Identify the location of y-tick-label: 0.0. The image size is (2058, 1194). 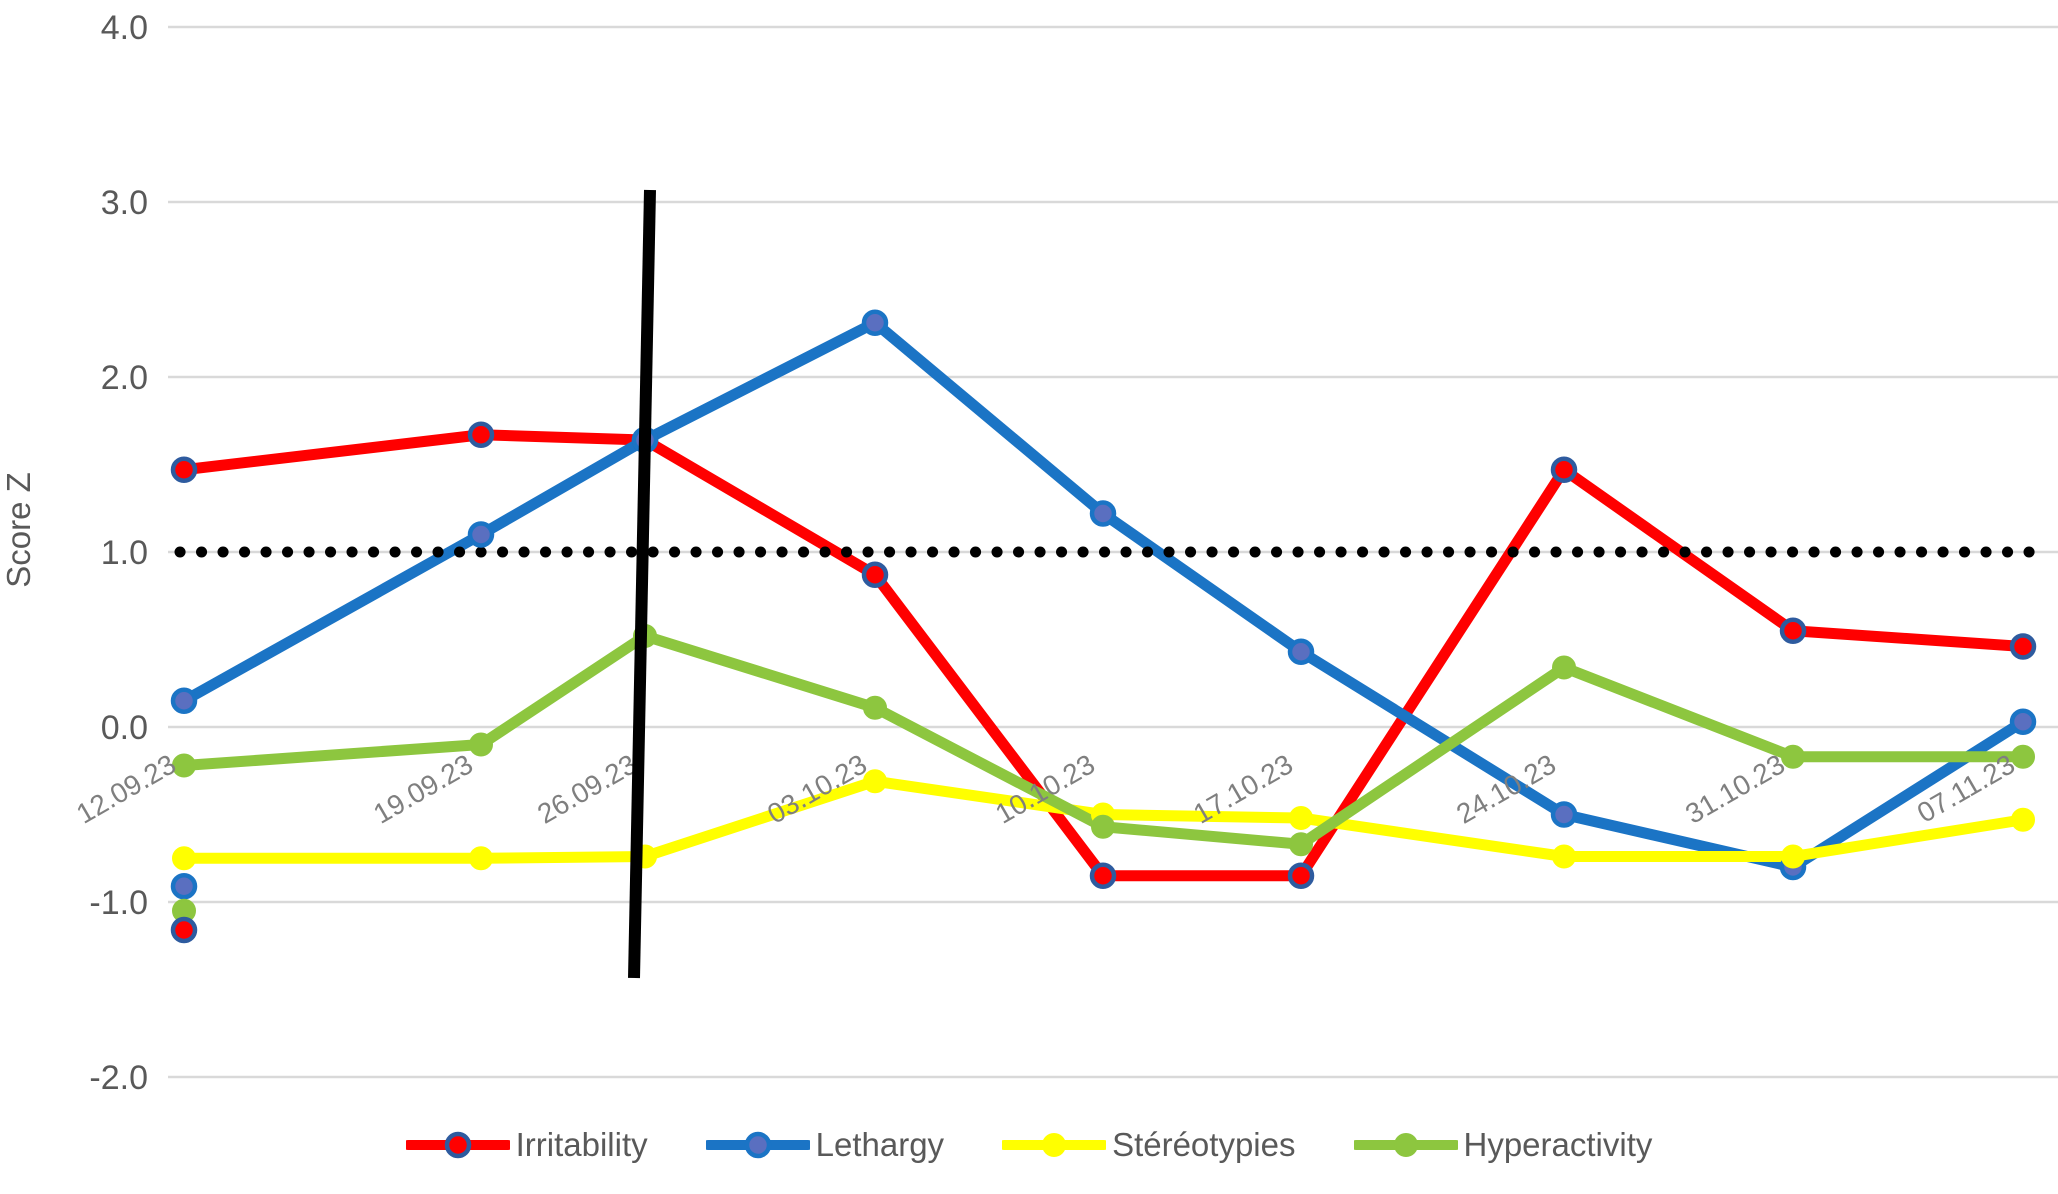
(124, 728).